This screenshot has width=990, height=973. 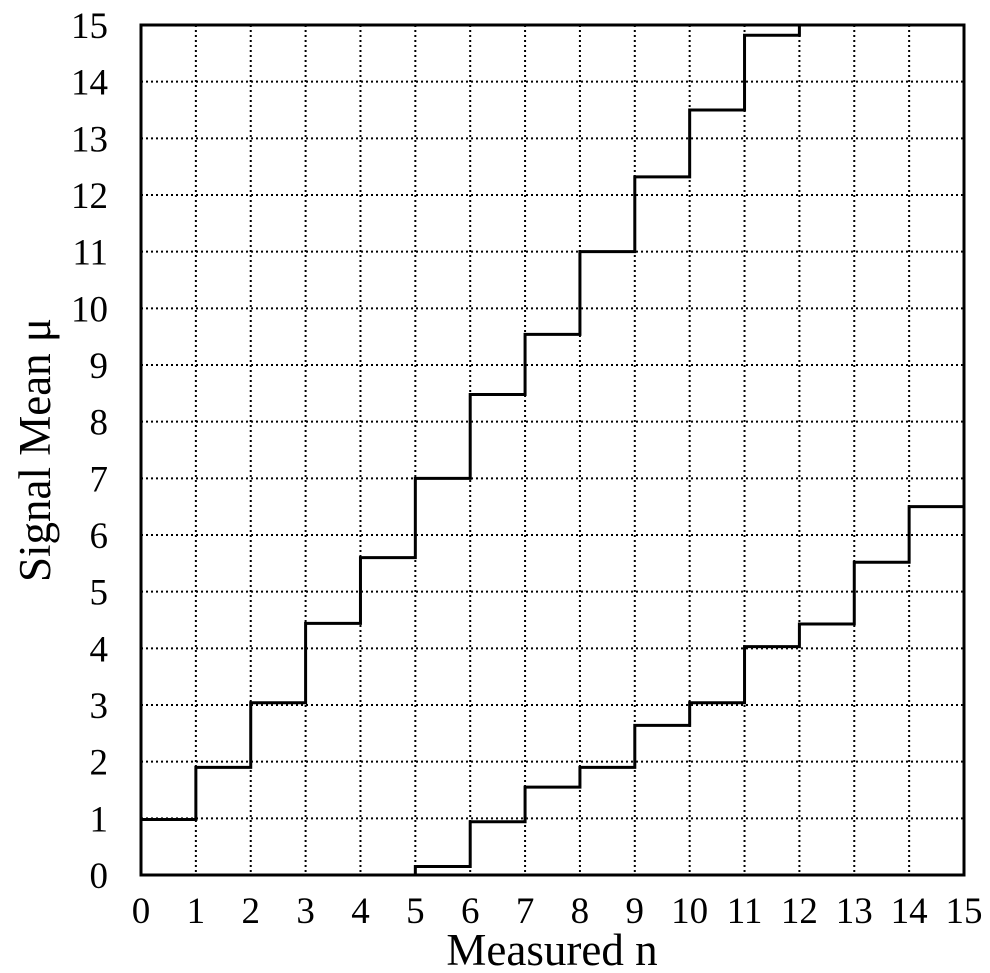 What do you see at coordinates (305, 911) in the screenshot?
I see `x-tick-label: 3` at bounding box center [305, 911].